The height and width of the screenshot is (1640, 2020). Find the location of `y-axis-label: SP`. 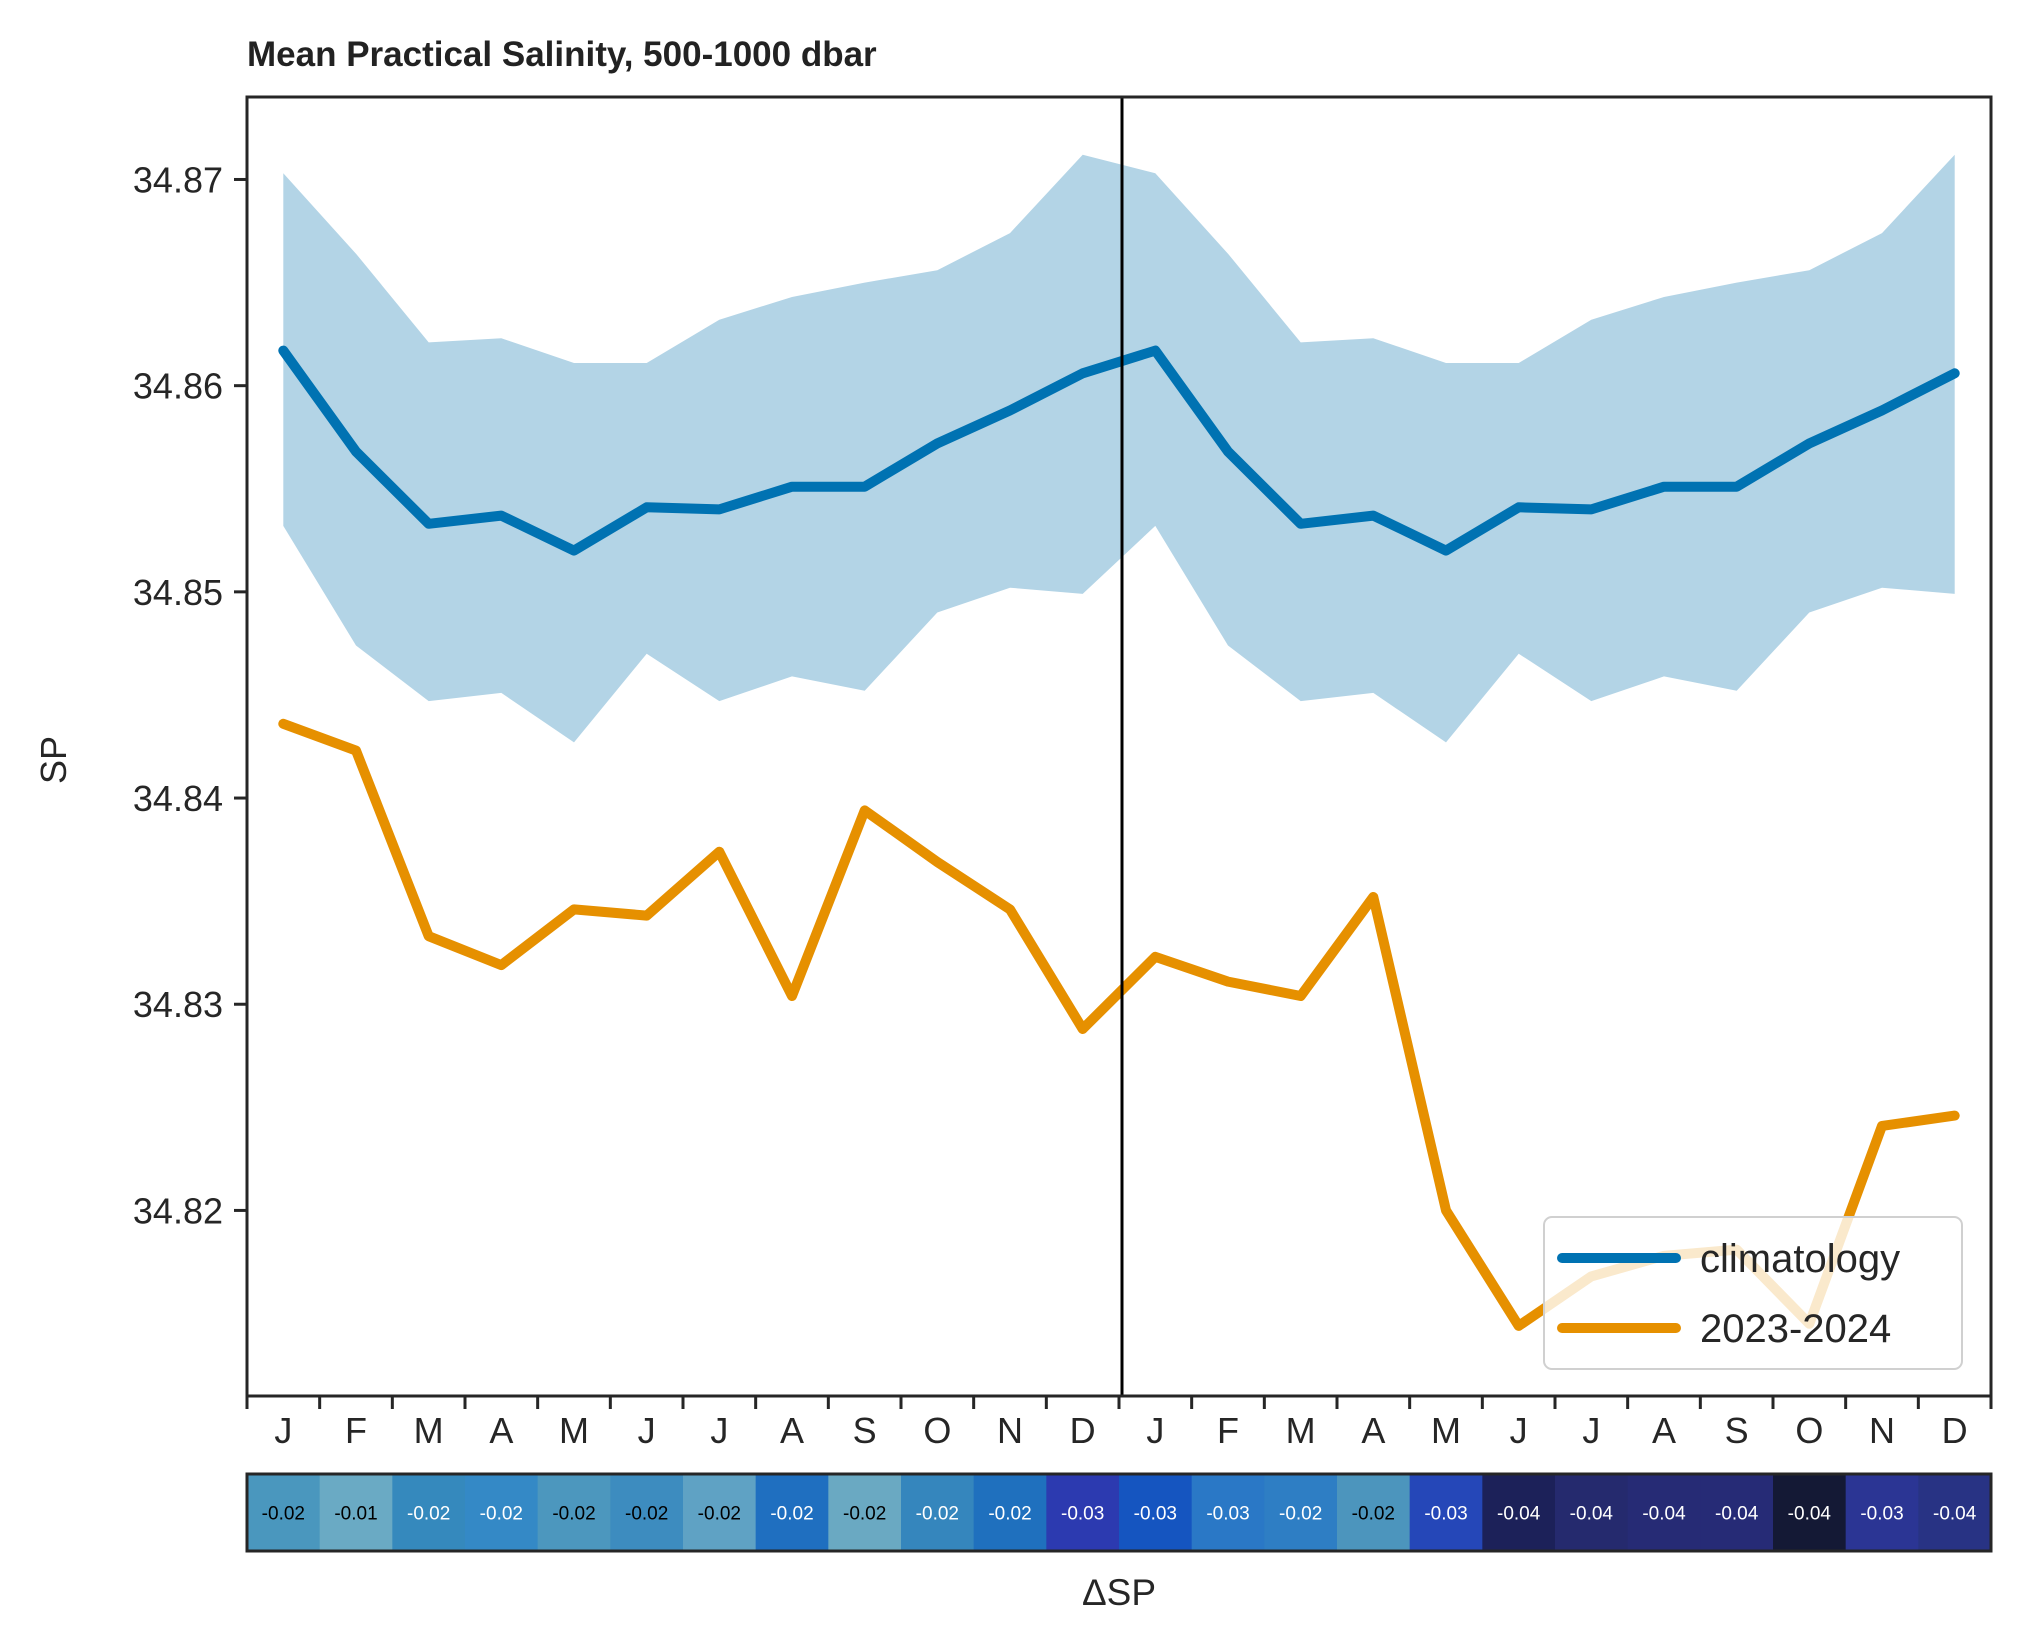

y-axis-label: SP is located at coordinates (53, 760).